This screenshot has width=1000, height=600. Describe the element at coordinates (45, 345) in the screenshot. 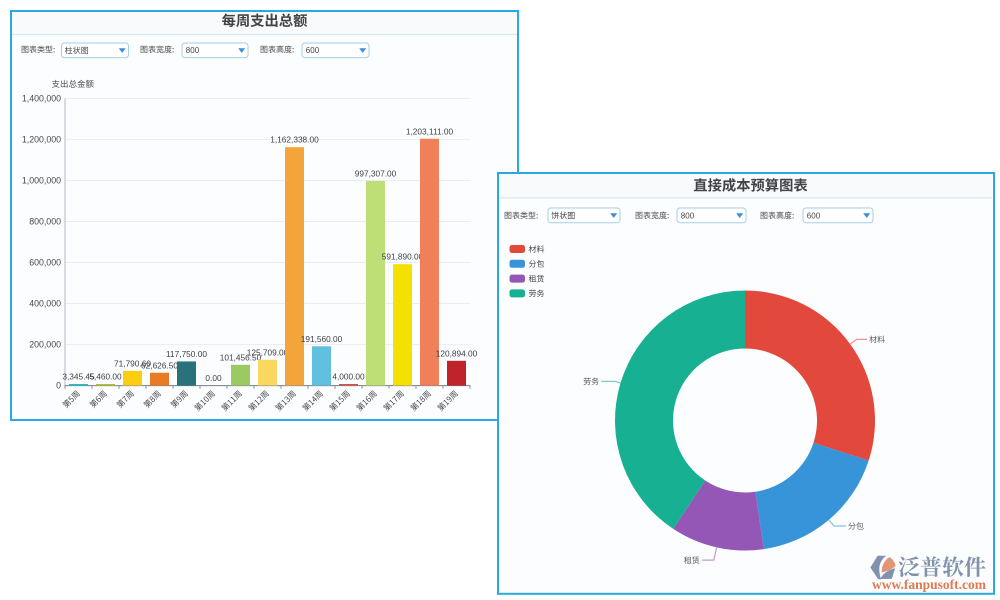

I see `svg-text: 200,000` at that location.